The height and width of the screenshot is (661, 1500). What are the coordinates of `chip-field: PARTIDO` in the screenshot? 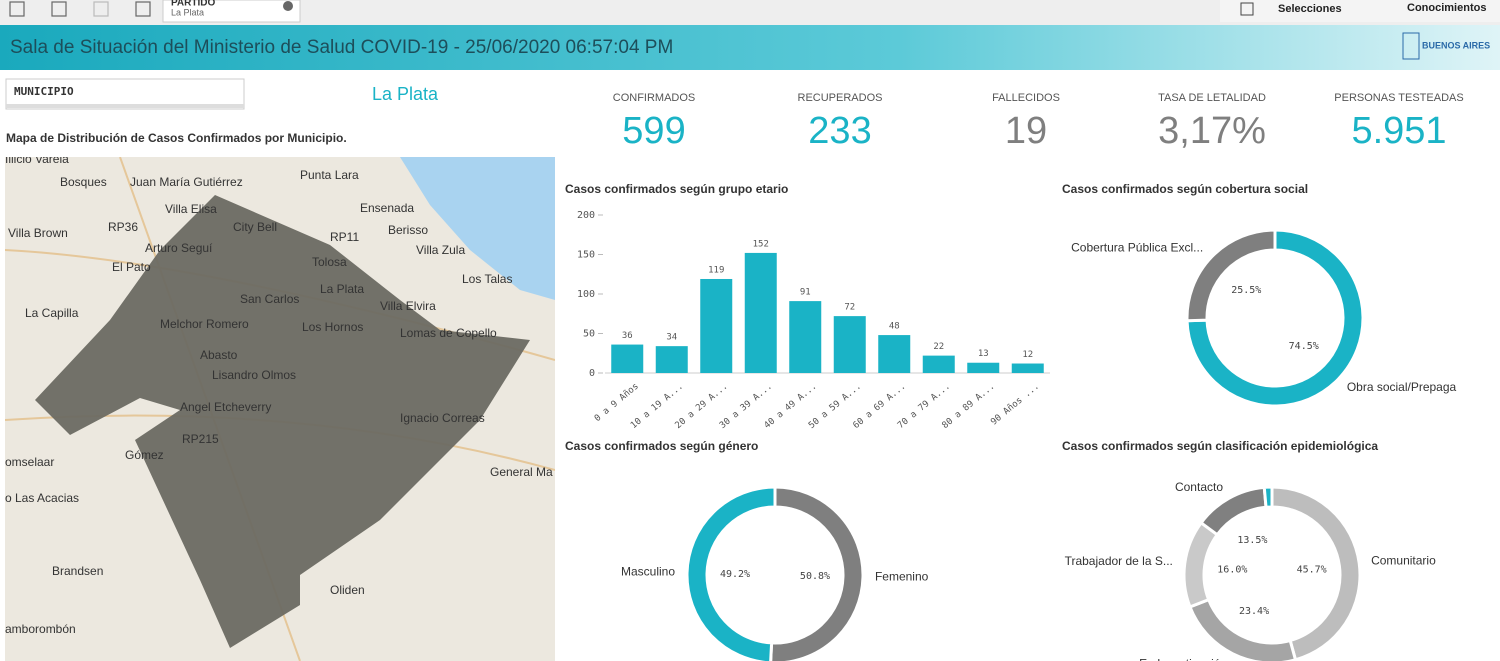 It's located at (193, 4).